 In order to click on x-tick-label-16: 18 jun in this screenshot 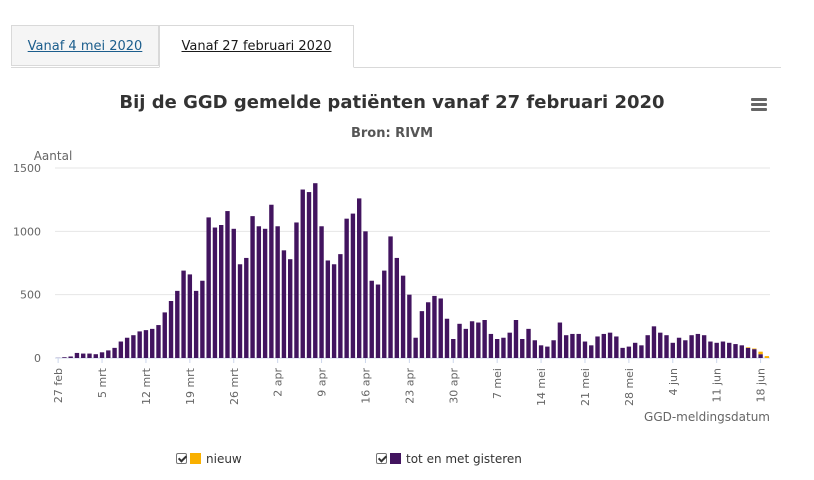, I will do `click(761, 385)`.